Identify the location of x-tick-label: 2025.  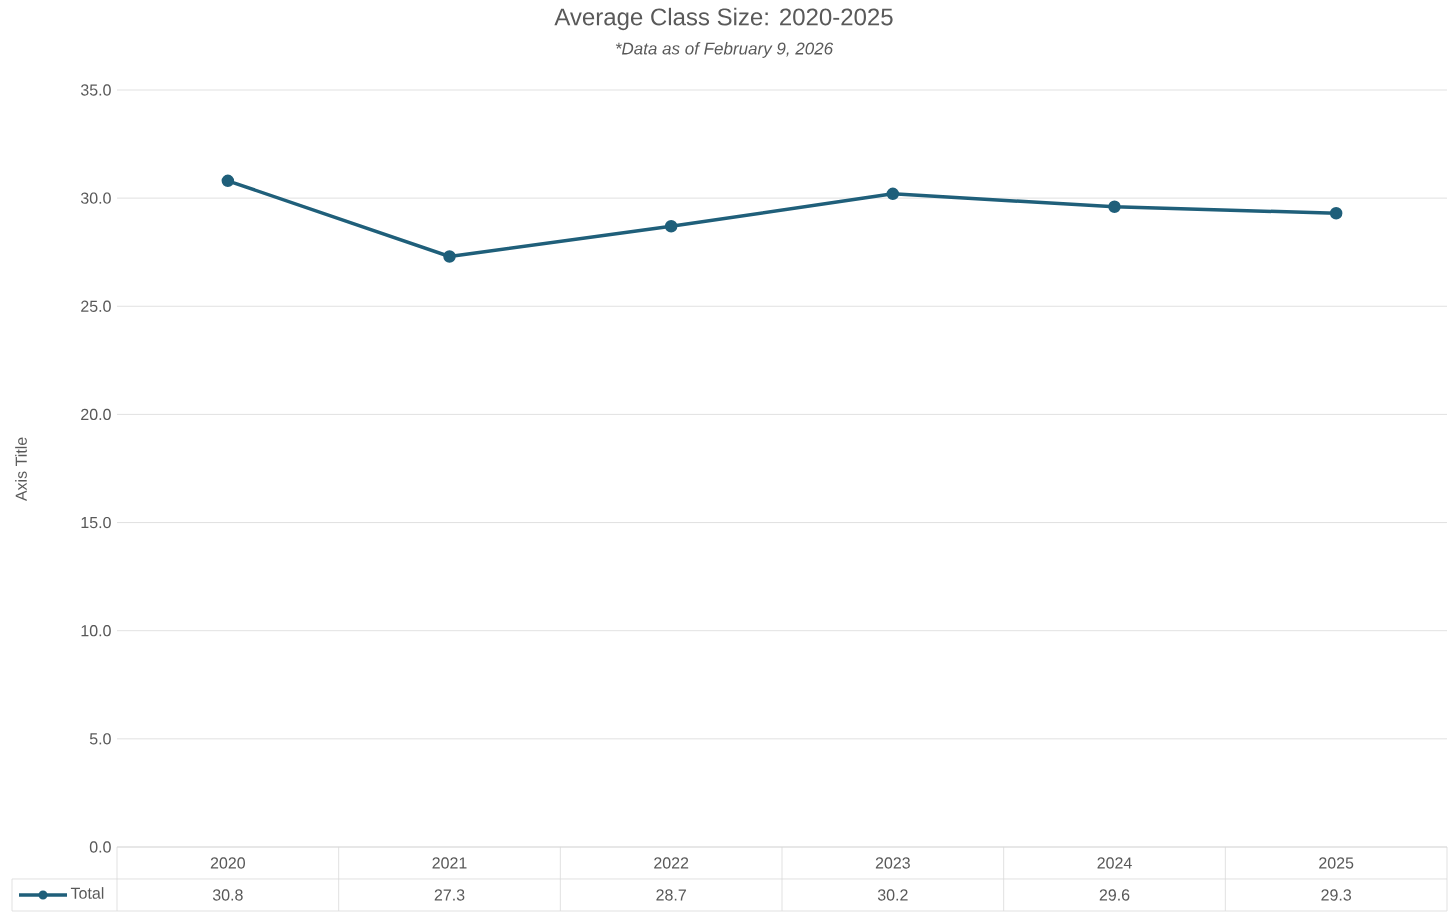
(1336, 863).